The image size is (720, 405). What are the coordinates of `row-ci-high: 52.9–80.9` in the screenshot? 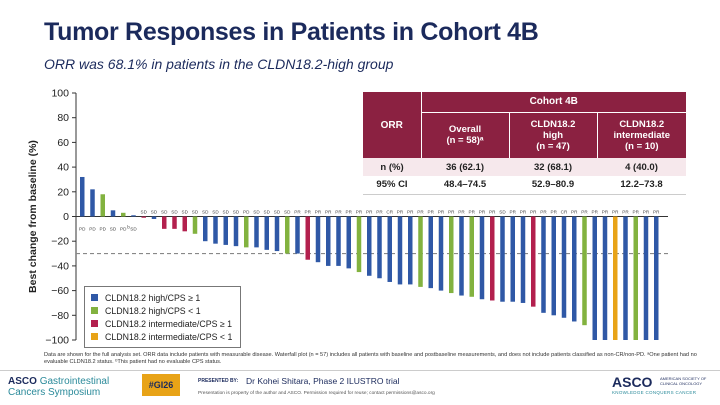 It's located at (553, 185).